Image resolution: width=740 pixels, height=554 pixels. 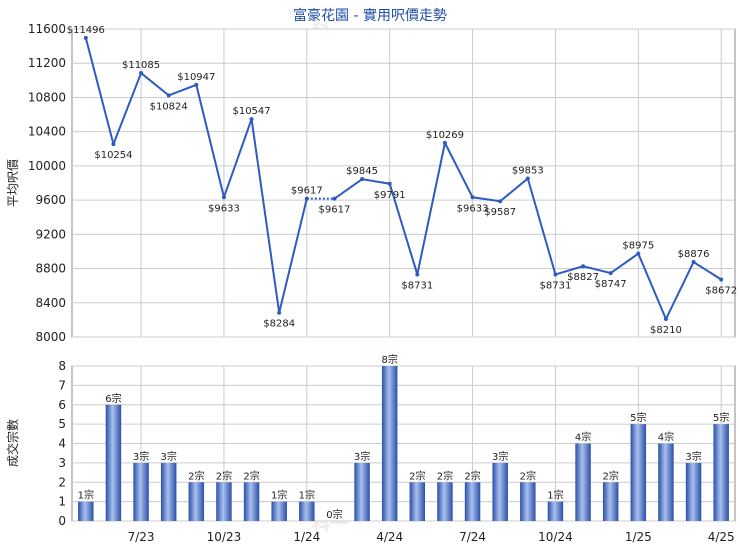 What do you see at coordinates (721, 291) in the screenshot?
I see `price-data-label: $8672` at bounding box center [721, 291].